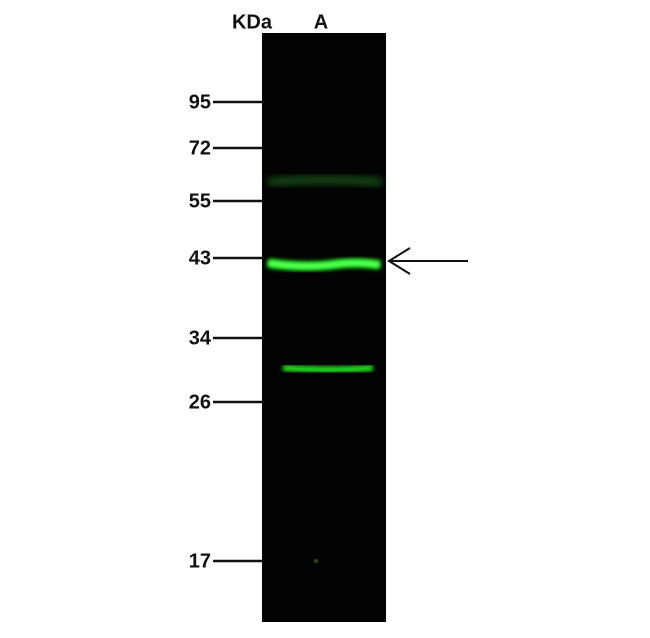 The height and width of the screenshot is (638, 650). I want to click on band-arrow, so click(427, 261).